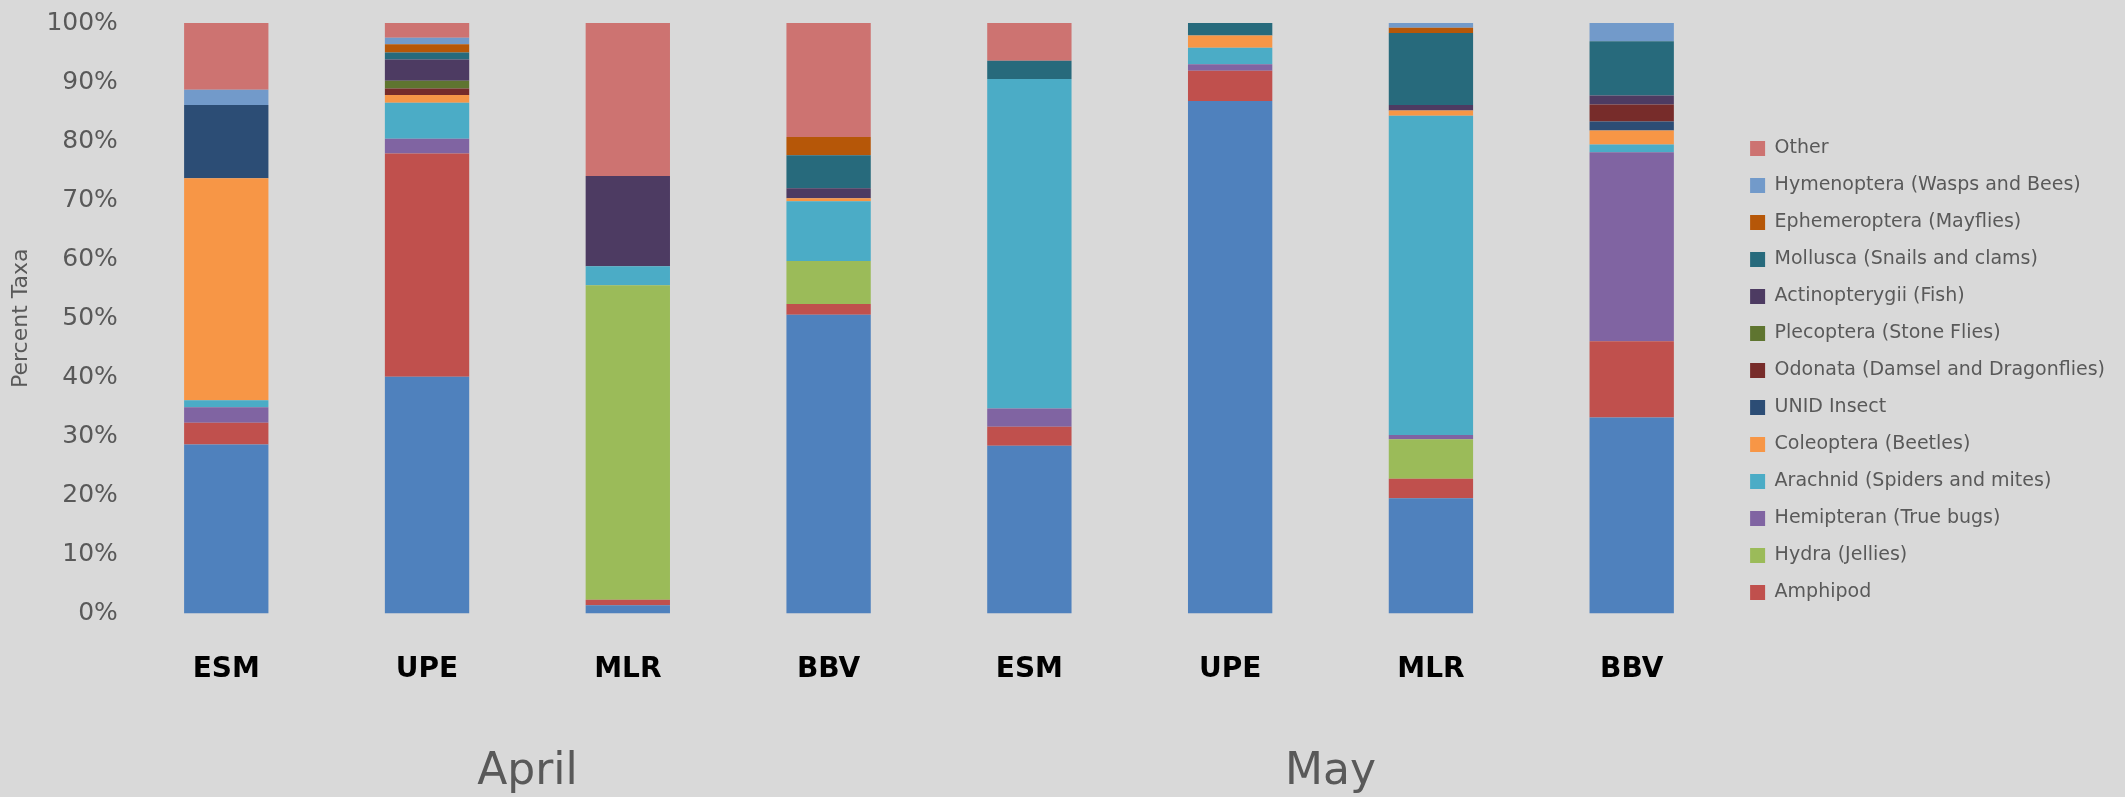 This screenshot has height=797, width=2125. Describe the element at coordinates (1906, 257) in the screenshot. I see `legend-label: Mollusca (Snails and clams)` at that location.